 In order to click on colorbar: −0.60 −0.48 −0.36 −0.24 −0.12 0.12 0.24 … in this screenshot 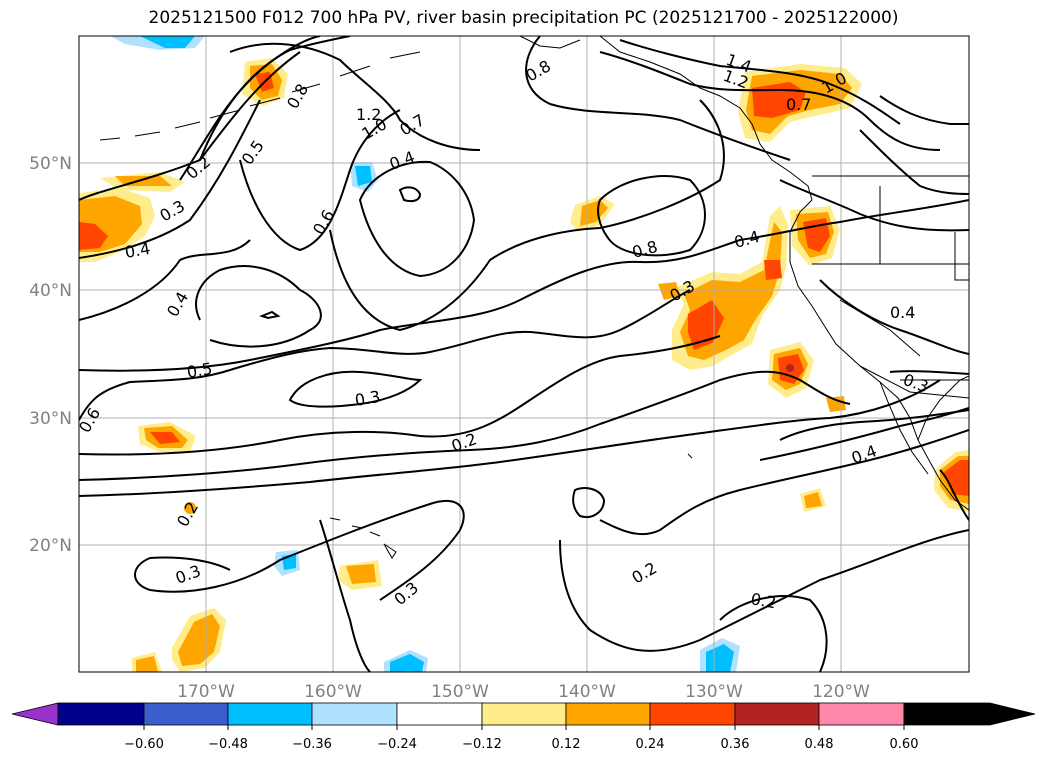, I will do `click(523, 727)`.